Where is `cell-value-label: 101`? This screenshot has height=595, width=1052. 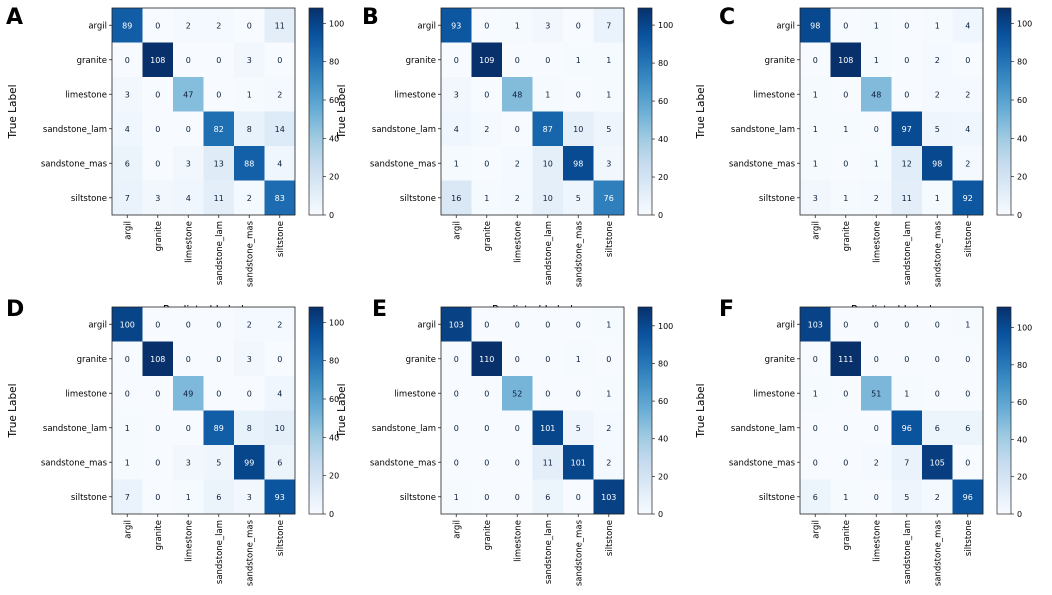
cell-value-label: 101 is located at coordinates (578, 462).